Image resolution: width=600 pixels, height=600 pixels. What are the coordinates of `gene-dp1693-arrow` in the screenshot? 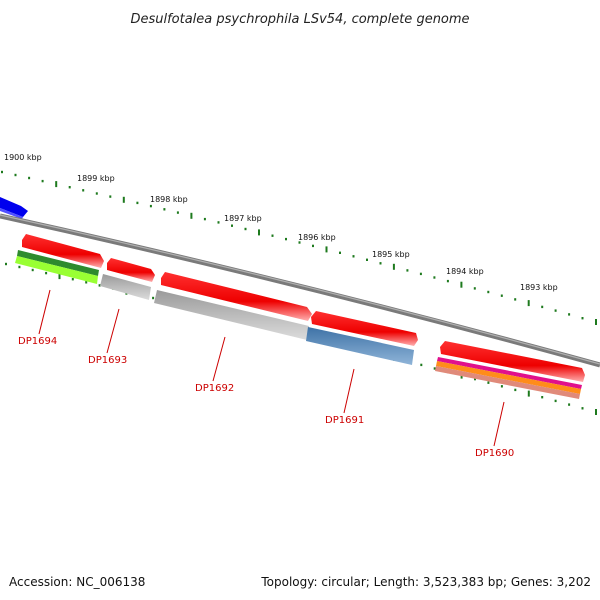 It's located at (131, 270).